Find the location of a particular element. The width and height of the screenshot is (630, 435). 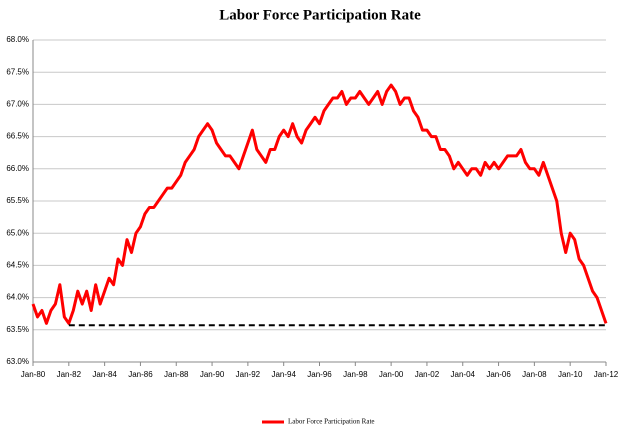

chart-title: Labor Force Participation Rate is located at coordinates (320, 15).